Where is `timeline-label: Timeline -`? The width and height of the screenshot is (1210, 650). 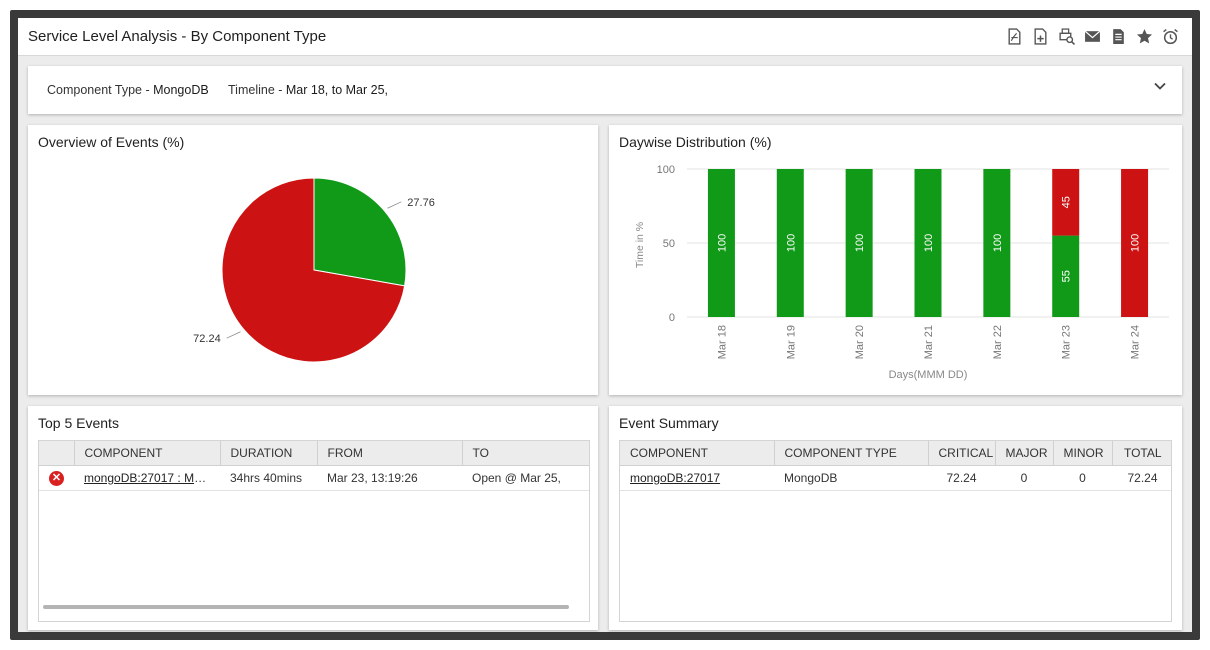 timeline-label: Timeline - is located at coordinates (257, 90).